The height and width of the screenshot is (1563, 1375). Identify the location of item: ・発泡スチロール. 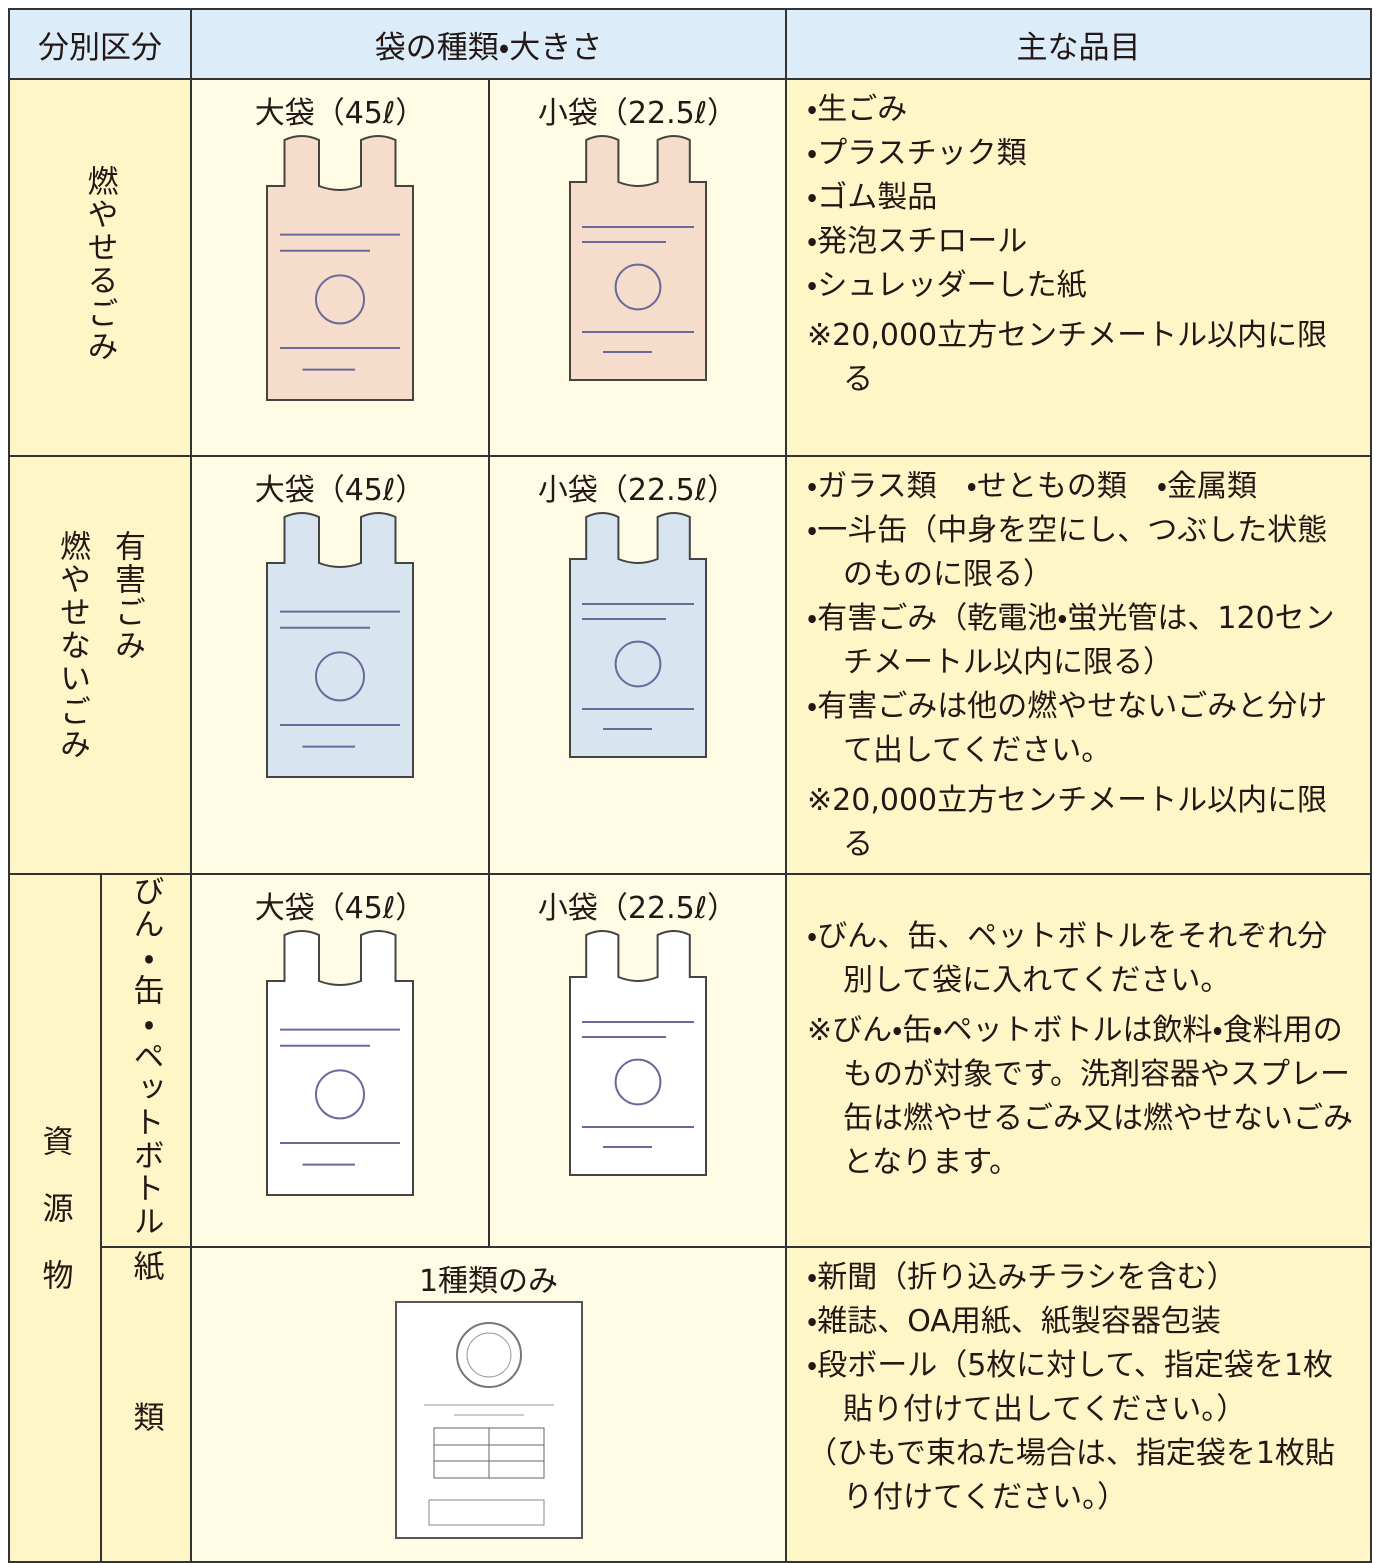
(917, 241).